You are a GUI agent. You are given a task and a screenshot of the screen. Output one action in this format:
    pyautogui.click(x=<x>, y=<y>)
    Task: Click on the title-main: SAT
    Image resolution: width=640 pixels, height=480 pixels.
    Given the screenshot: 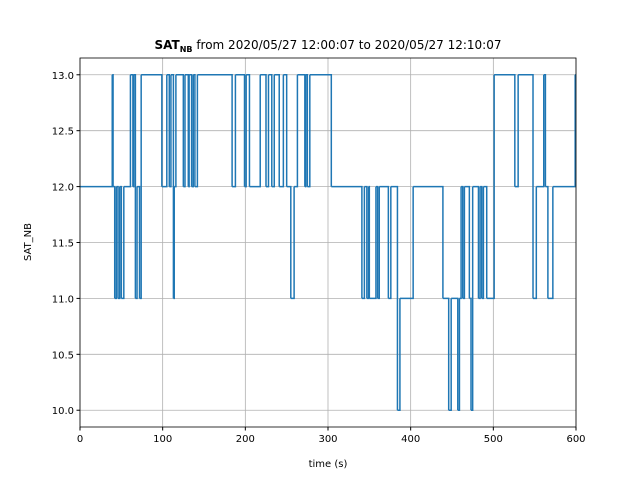 What is the action you would take?
    pyautogui.click(x=168, y=45)
    